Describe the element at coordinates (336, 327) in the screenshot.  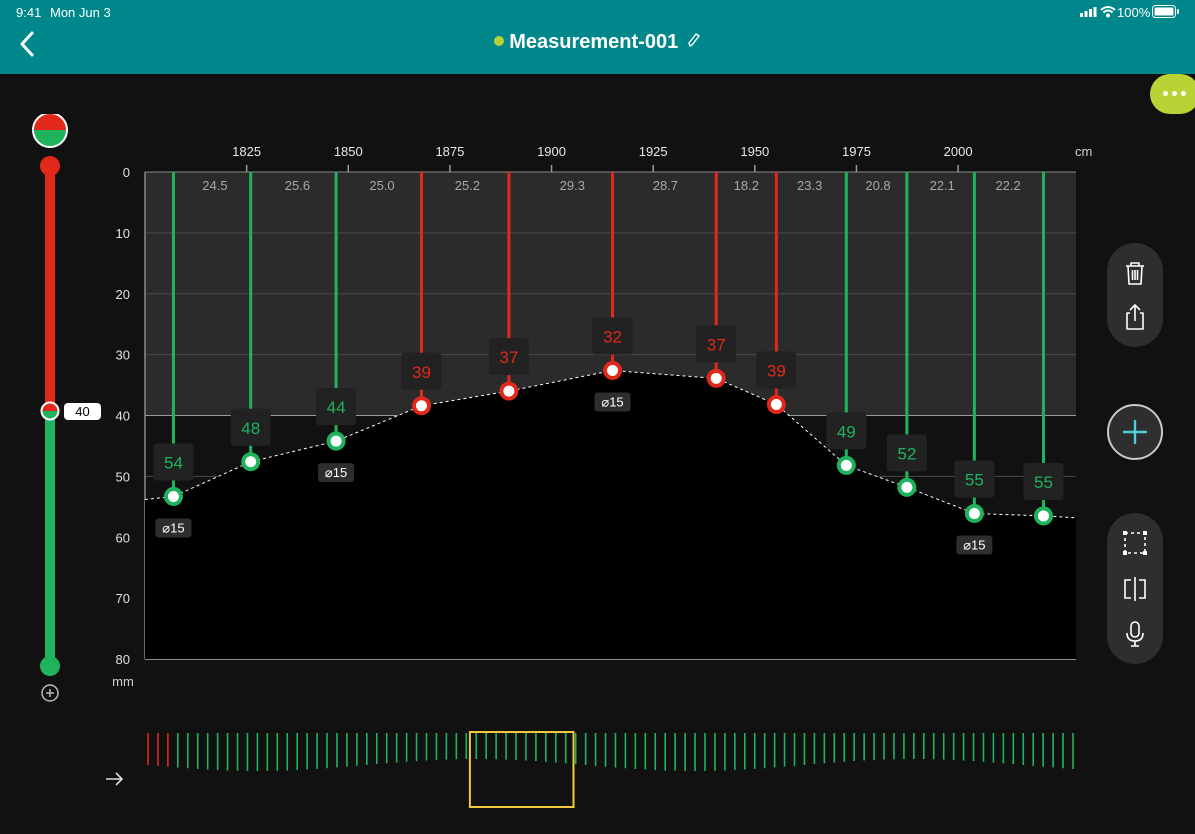
I see `rebar-marker: 44 ⌀15` at that location.